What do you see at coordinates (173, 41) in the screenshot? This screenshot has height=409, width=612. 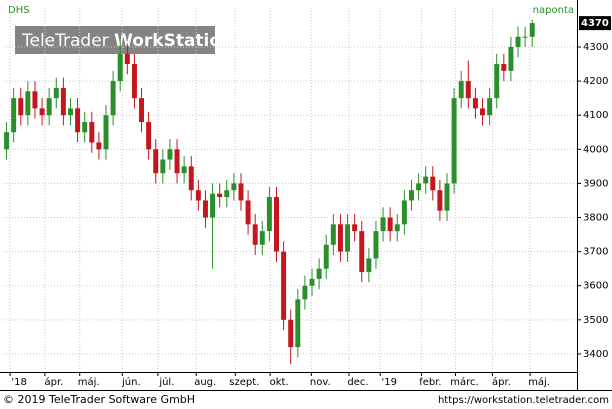 I see `watermark-product: WorkStation` at bounding box center [173, 41].